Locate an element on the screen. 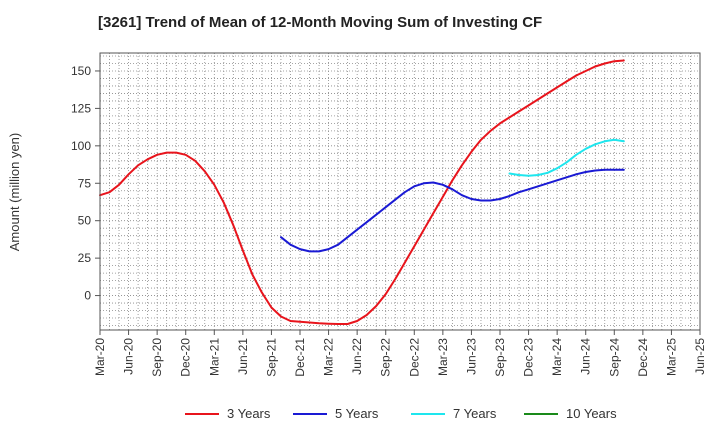  x-tick-label: Jun-25 is located at coordinates (700, 356).